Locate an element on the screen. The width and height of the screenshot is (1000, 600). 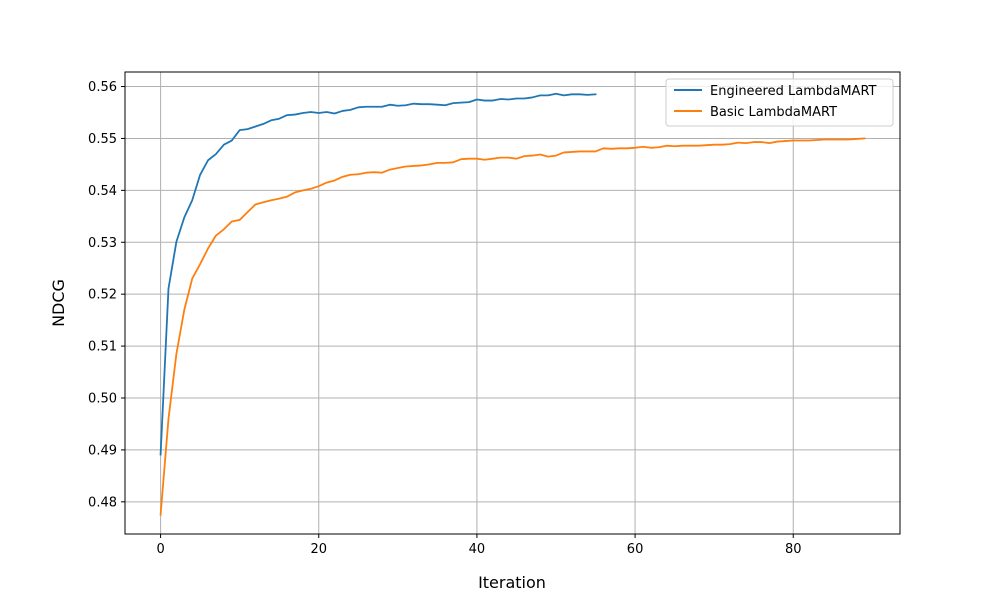
y-tick-label: 0.49 is located at coordinates (102, 450).